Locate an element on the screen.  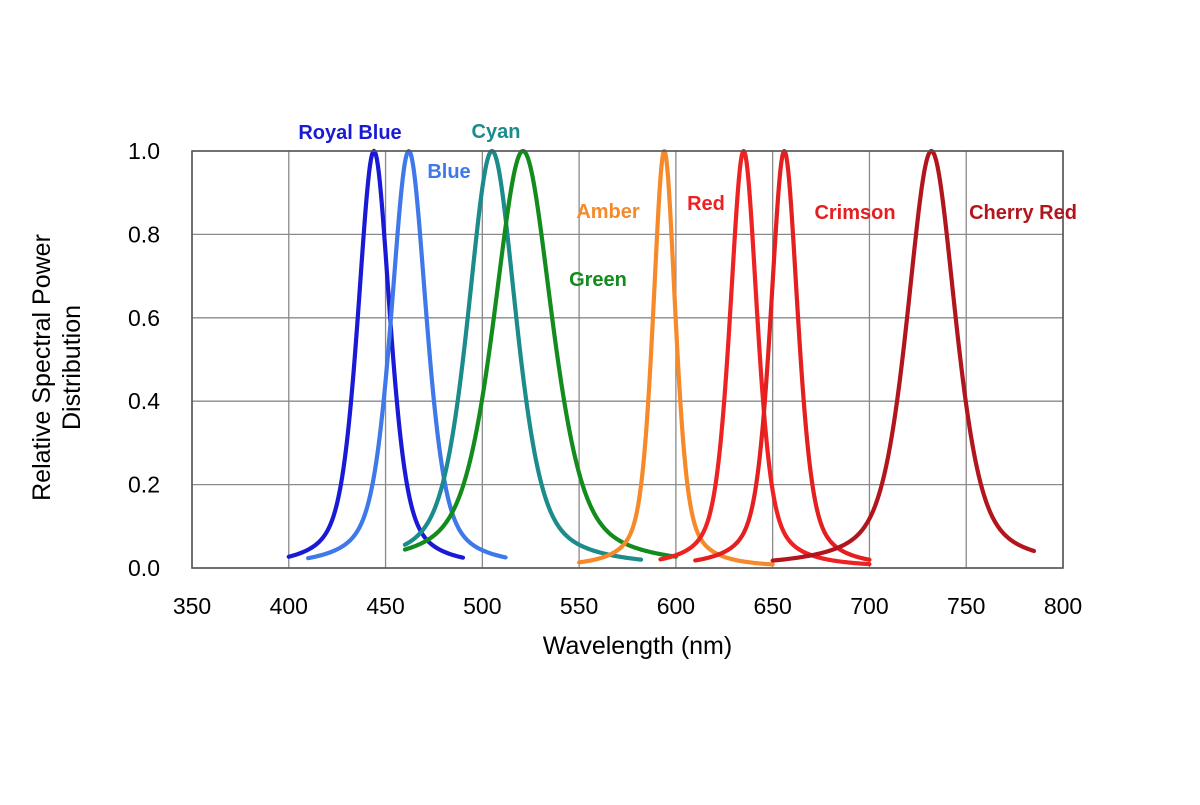
series-label-cherry-red: Cherry Red is located at coordinates (1023, 213).